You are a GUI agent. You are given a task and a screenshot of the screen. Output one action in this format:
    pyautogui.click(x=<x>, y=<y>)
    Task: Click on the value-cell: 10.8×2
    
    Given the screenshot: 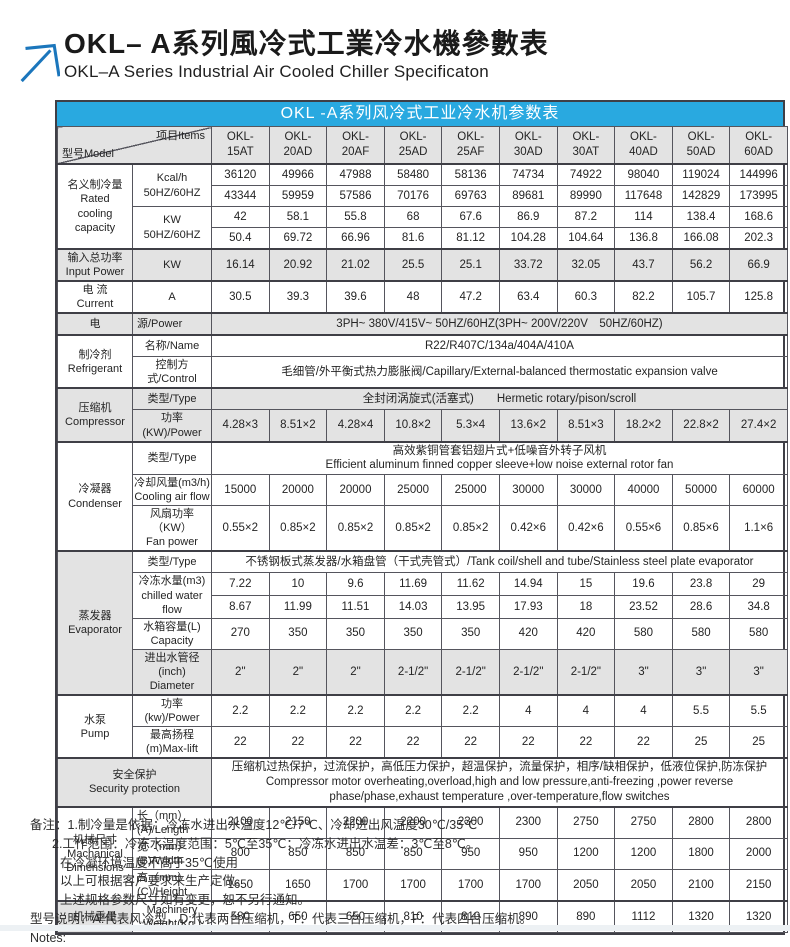 What is the action you would take?
    pyautogui.click(x=413, y=426)
    